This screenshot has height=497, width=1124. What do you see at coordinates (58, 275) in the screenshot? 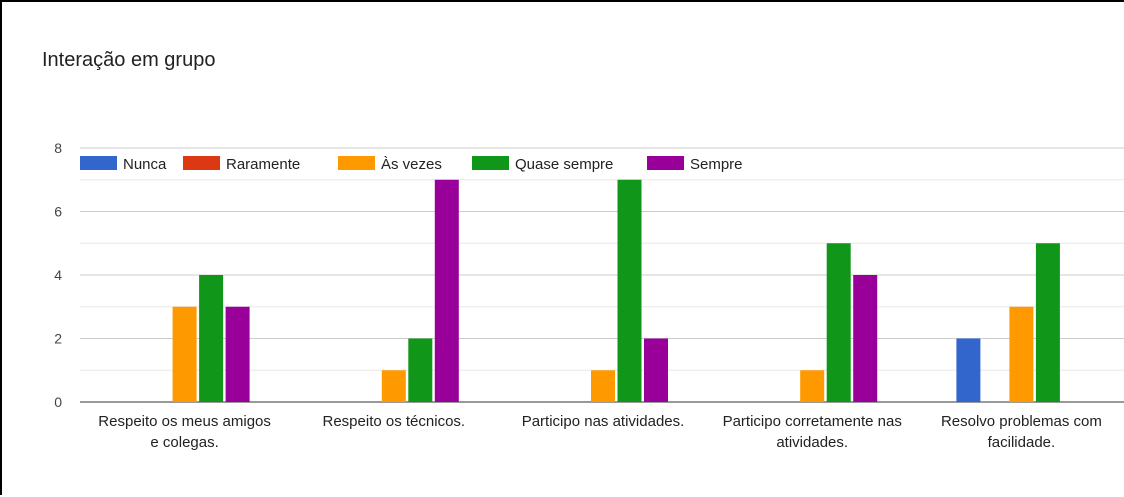
I see `y-tick-label: 4` at bounding box center [58, 275].